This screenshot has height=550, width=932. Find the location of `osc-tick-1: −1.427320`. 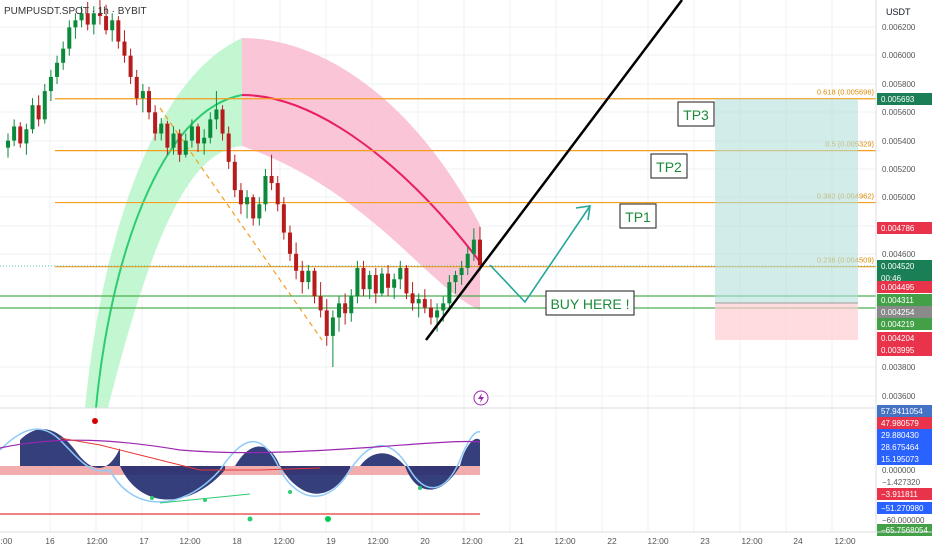

osc-tick-1: −1.427320 is located at coordinates (901, 482).